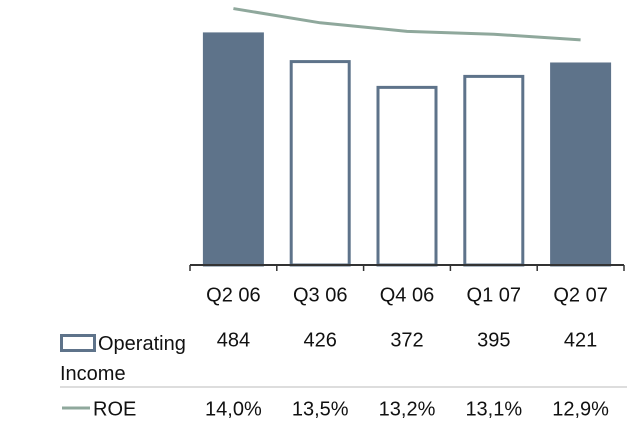 This screenshot has width=627, height=421. What do you see at coordinates (320, 340) in the screenshot?
I see `table-value: 426` at bounding box center [320, 340].